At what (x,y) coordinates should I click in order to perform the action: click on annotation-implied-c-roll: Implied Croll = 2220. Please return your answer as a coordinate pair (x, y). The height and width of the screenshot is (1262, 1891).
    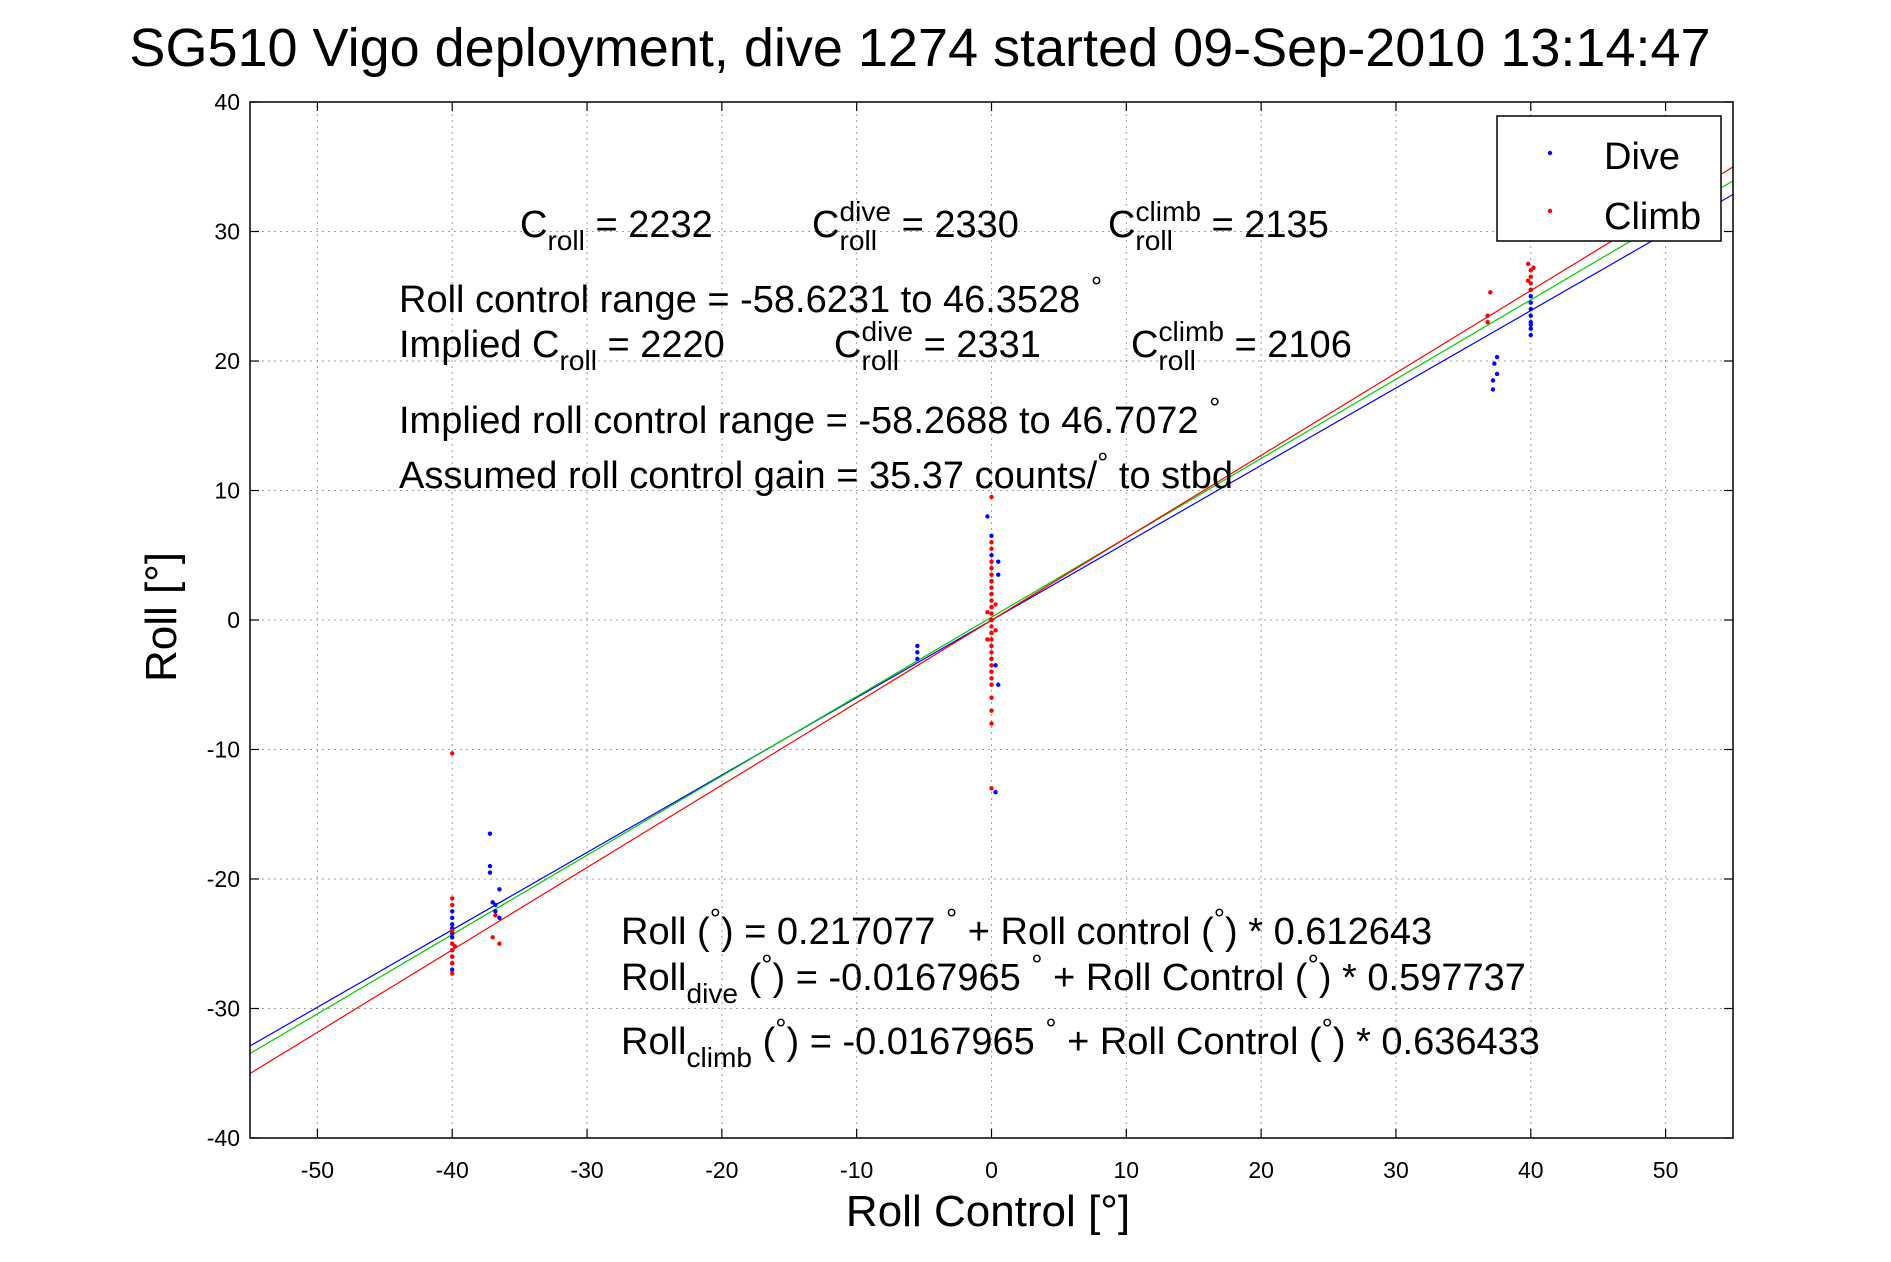
    Looking at the image, I should click on (562, 350).